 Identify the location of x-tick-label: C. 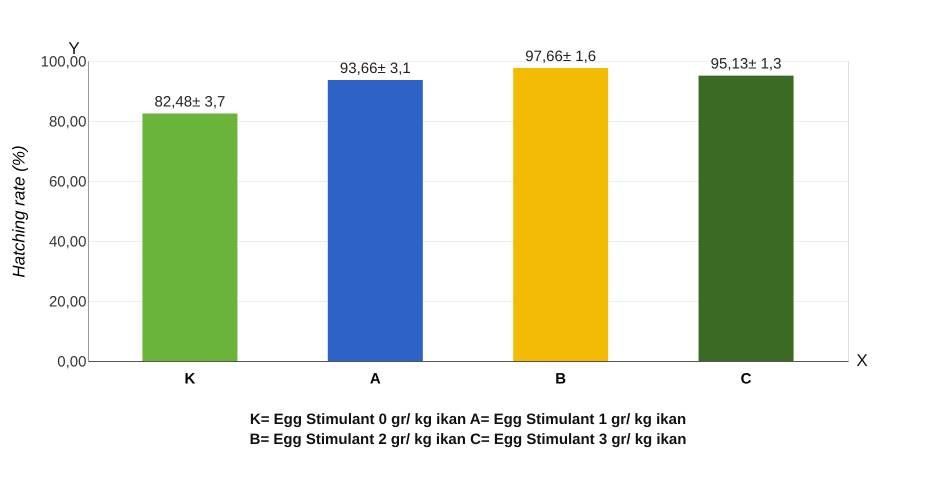
(746, 379).